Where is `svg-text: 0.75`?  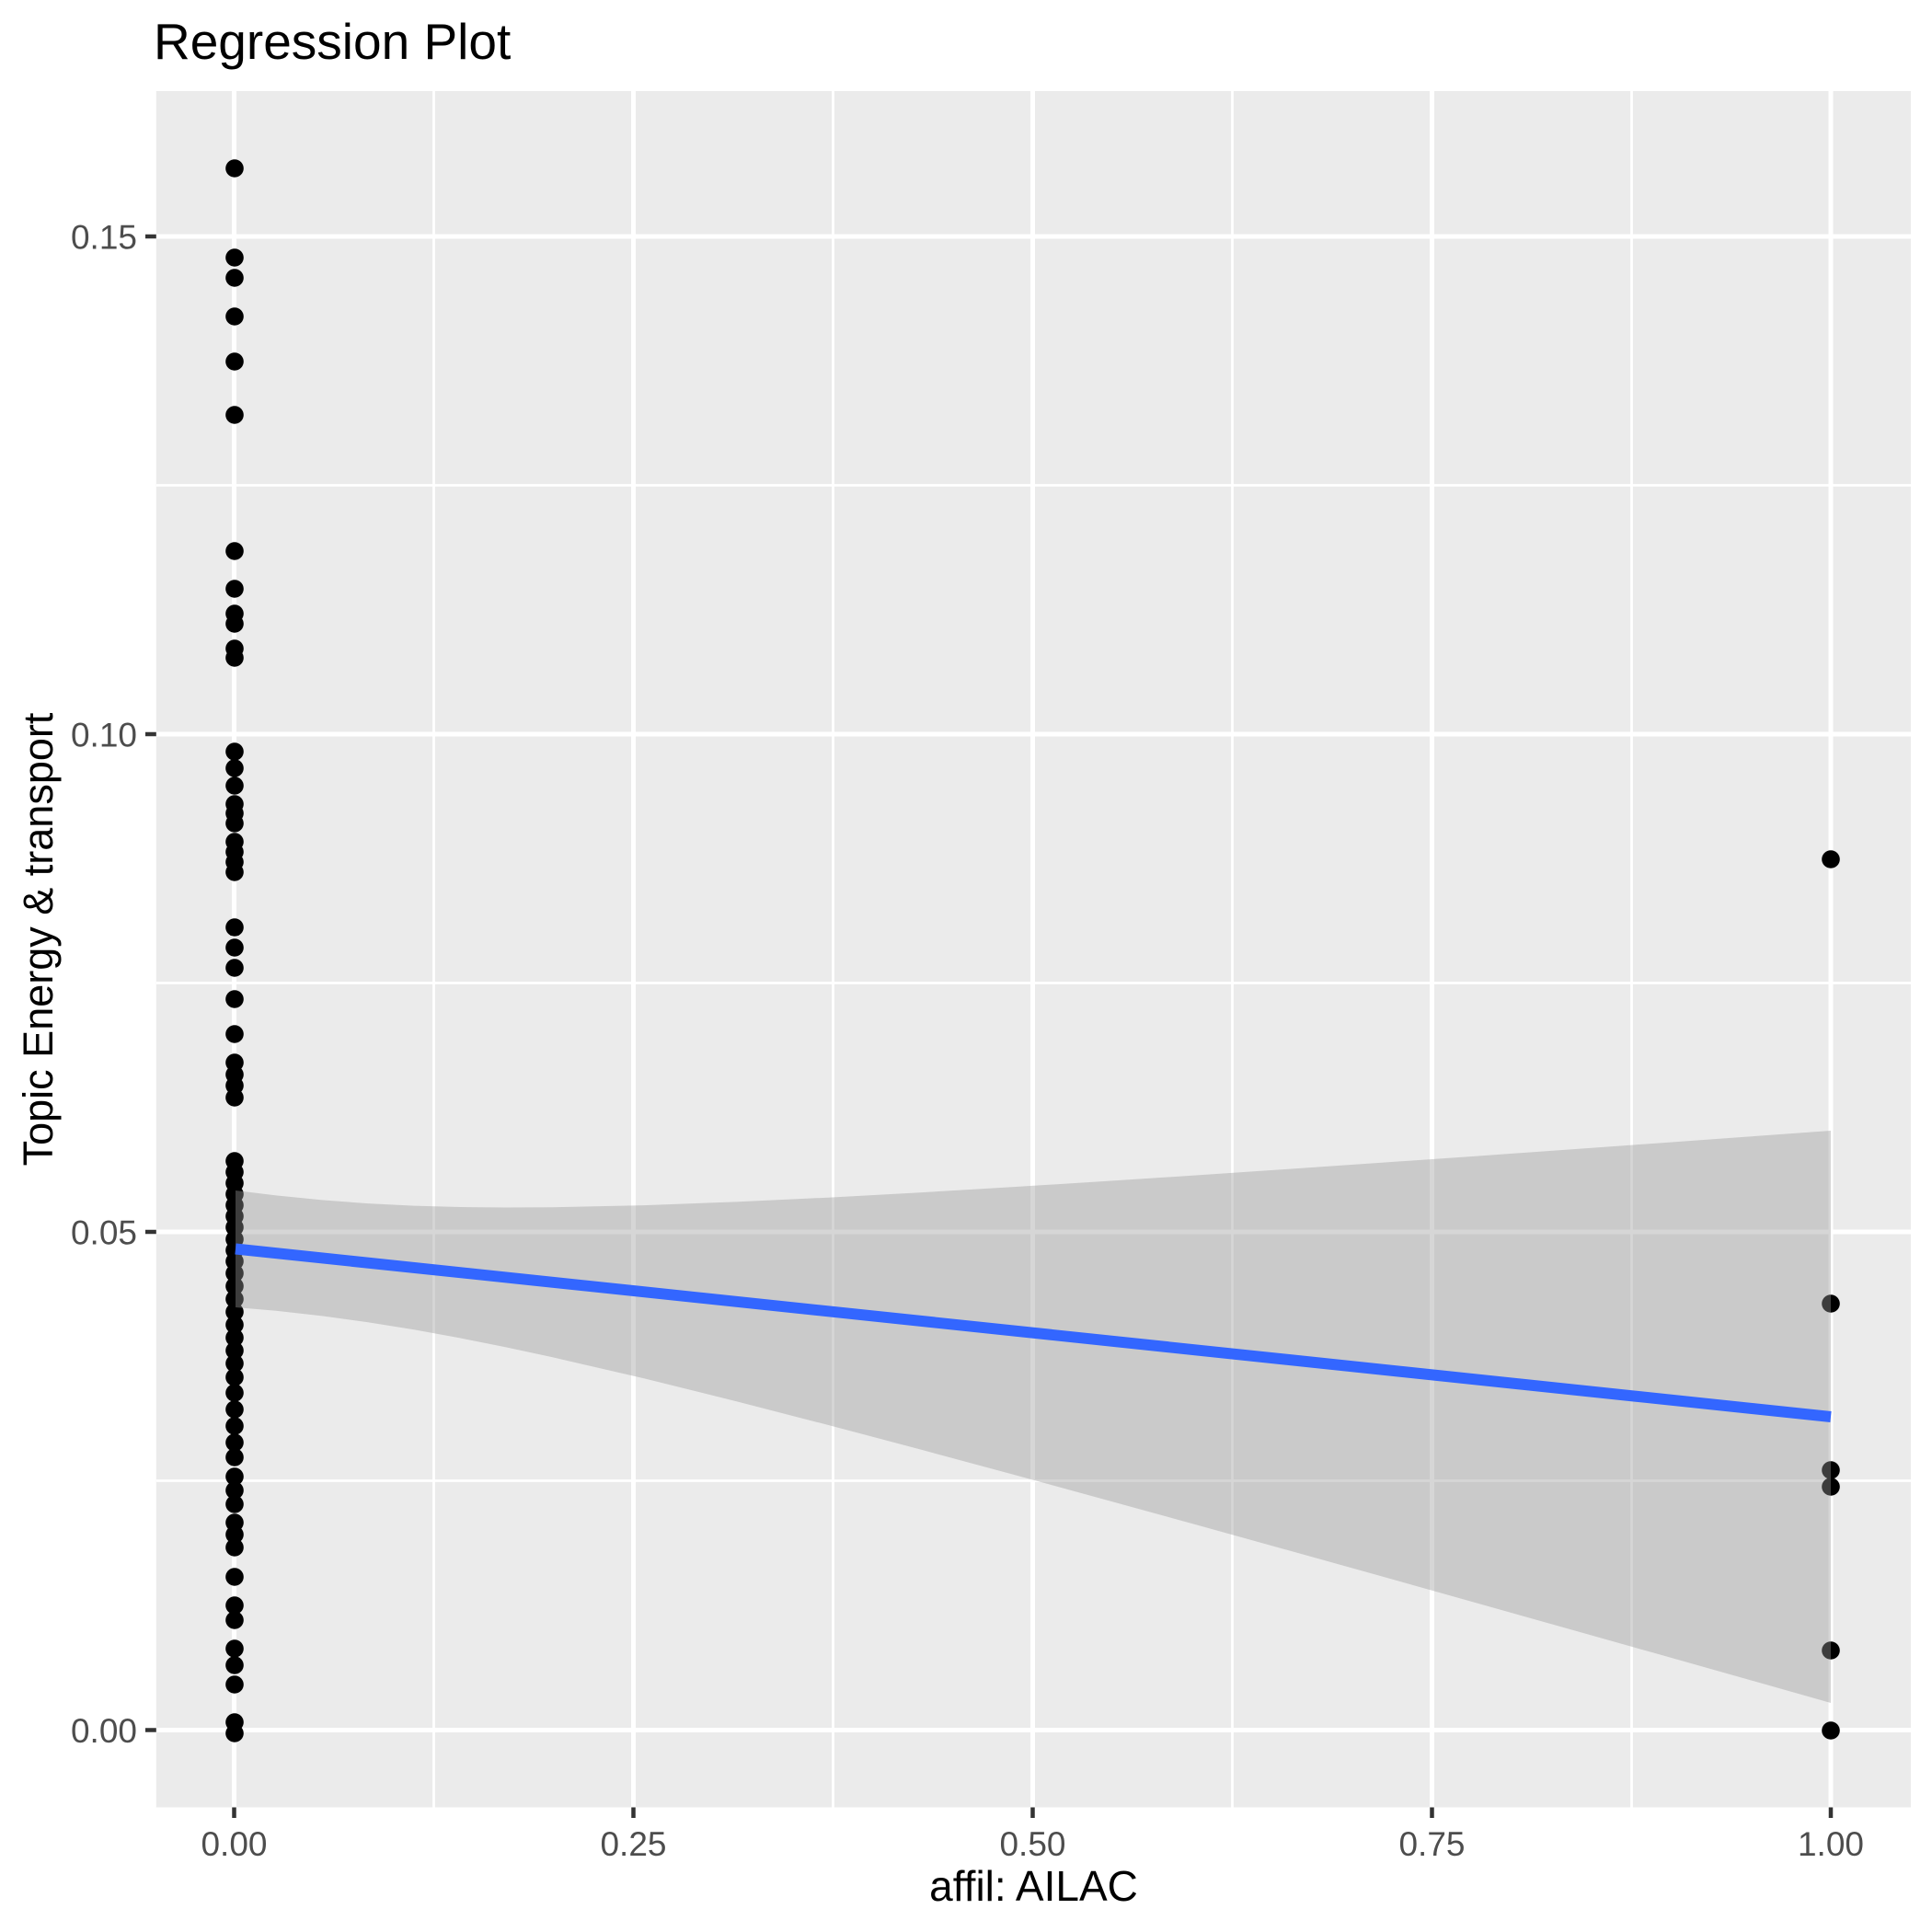
svg-text: 0.75 is located at coordinates (1431, 1844).